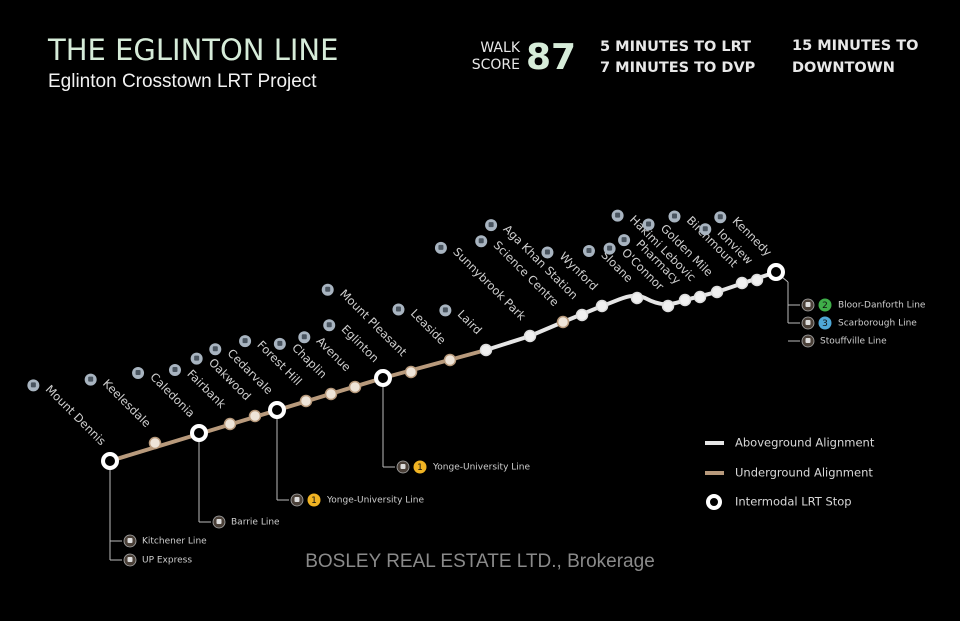  What do you see at coordinates (192, 50) in the screenshot?
I see `title: THE EGLINTON LINE` at bounding box center [192, 50].